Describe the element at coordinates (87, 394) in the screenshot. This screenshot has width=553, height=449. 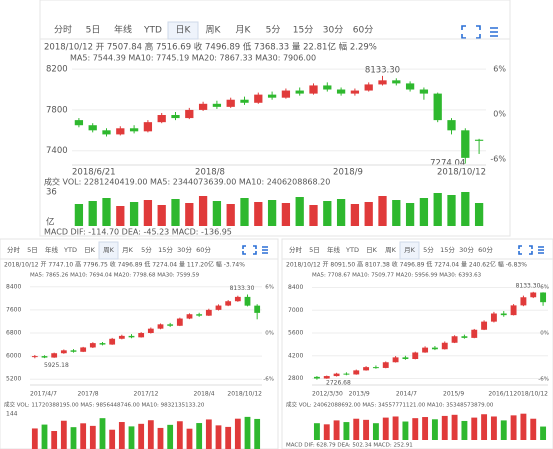
I see `x-tick-label: 2017/8` at that location.